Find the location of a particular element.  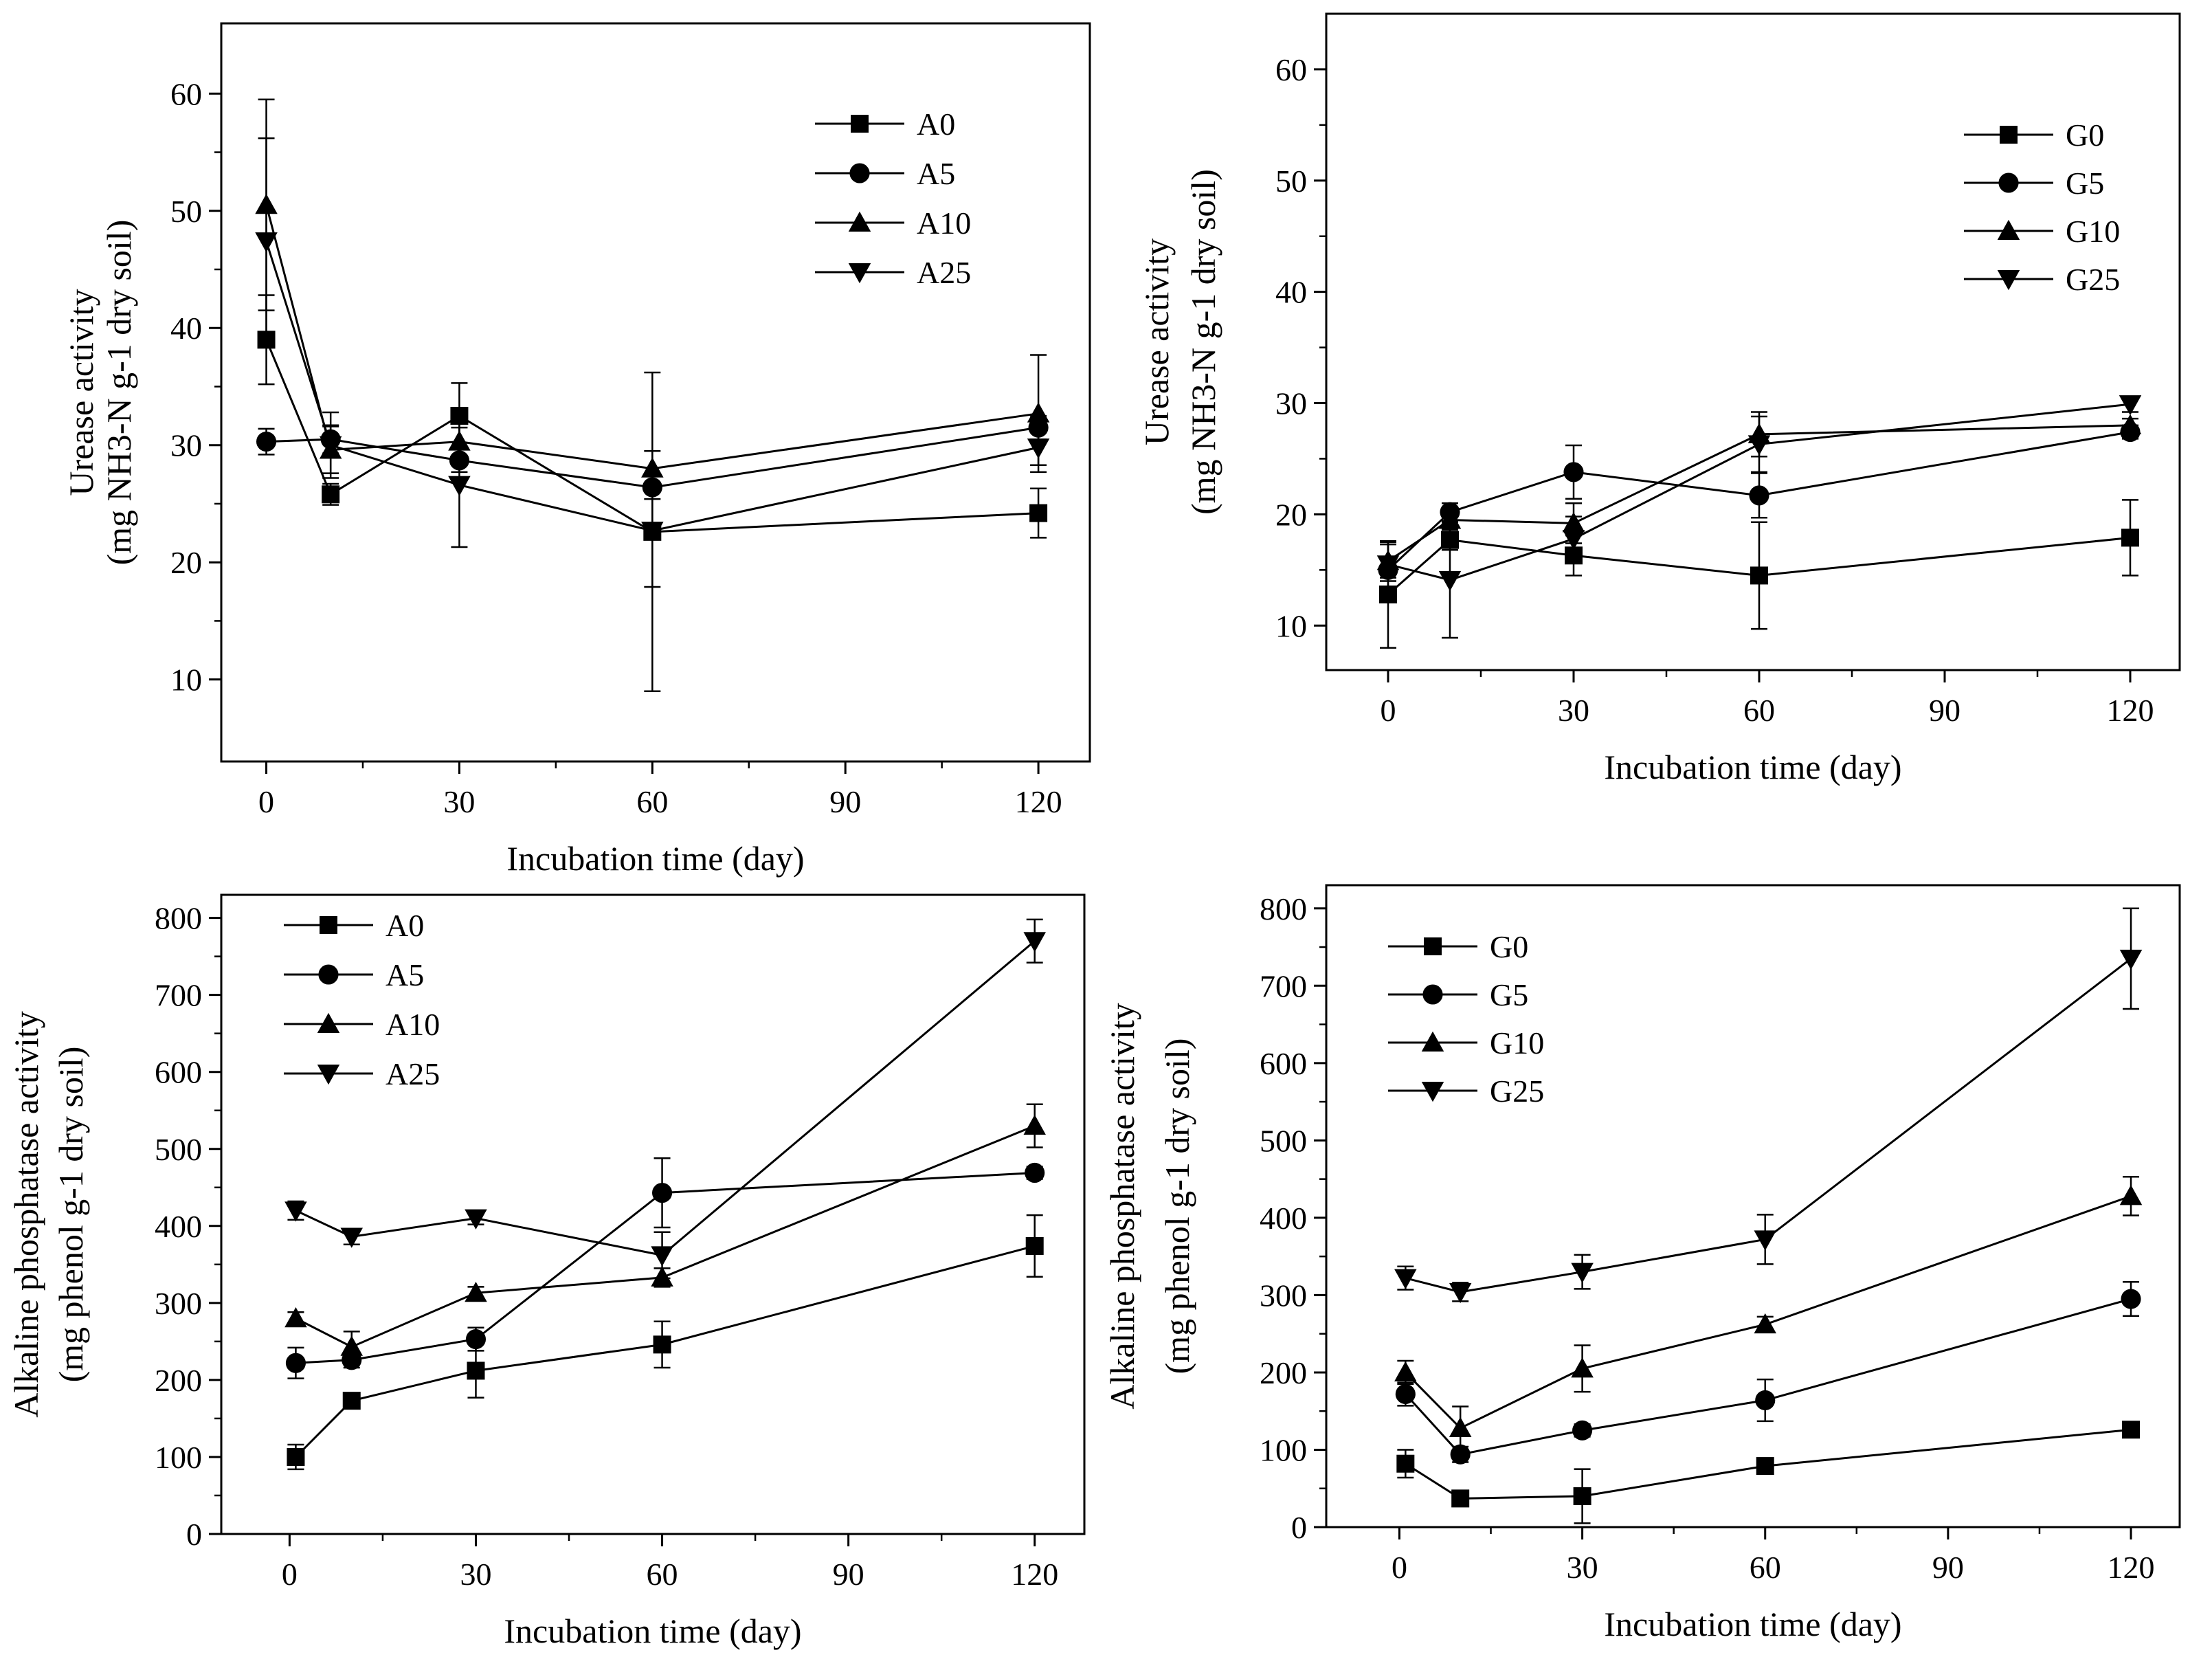

series-G5 is located at coordinates (1768, 1373).